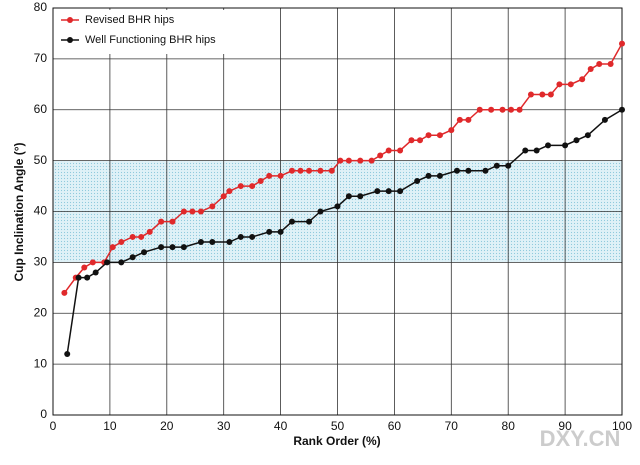  What do you see at coordinates (41, 262) in the screenshot?
I see `y-tick-label: 30` at bounding box center [41, 262].